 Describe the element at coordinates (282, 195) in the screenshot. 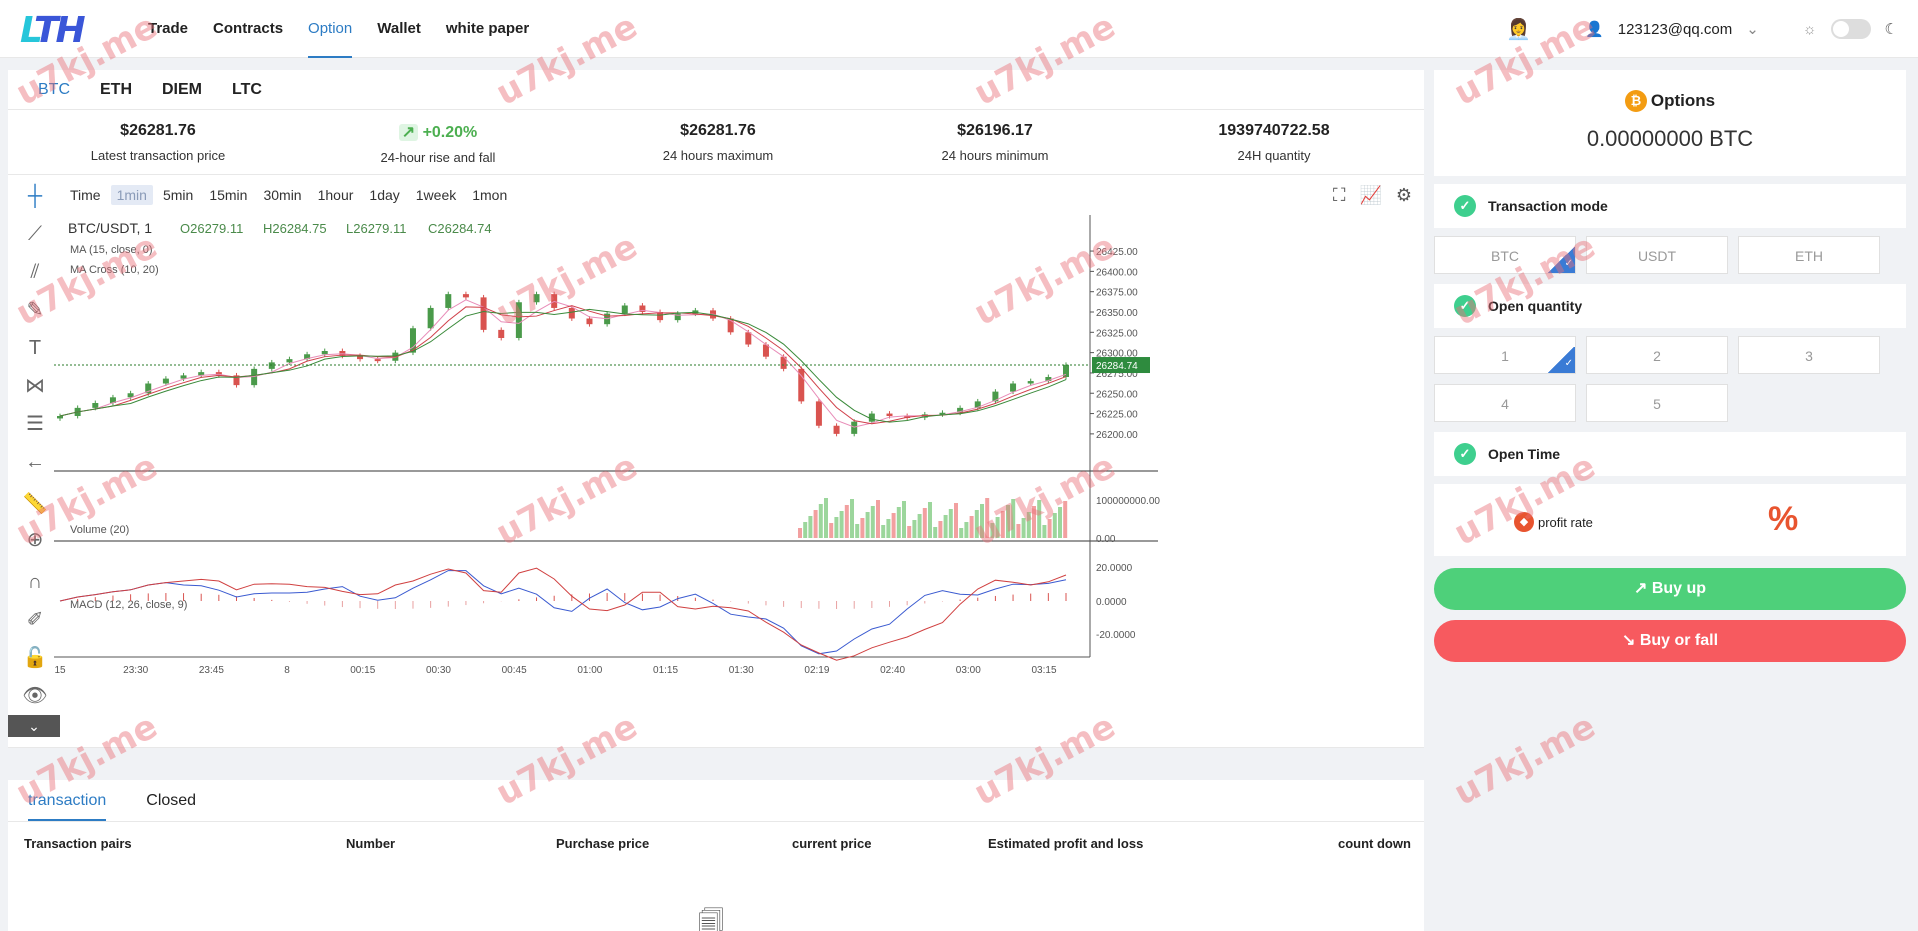

I see `tf-30min: 30min` at that location.